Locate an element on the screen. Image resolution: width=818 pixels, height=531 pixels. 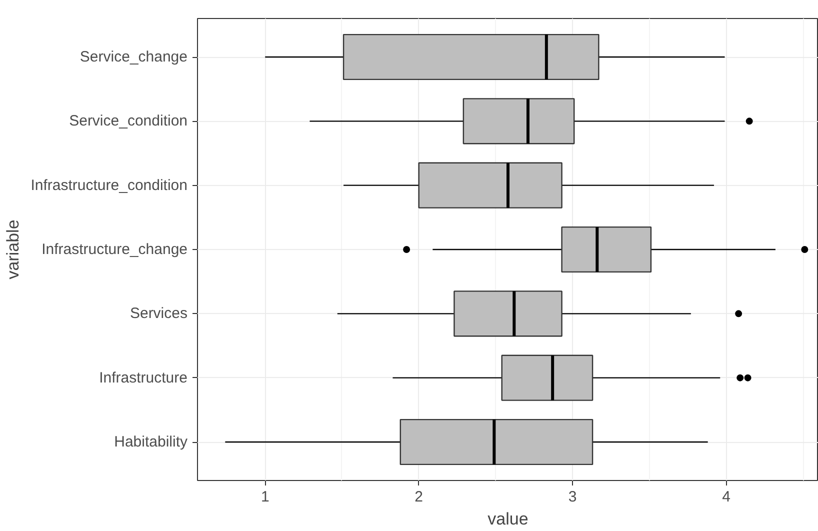
x-tick-label: 2 is located at coordinates (419, 497).